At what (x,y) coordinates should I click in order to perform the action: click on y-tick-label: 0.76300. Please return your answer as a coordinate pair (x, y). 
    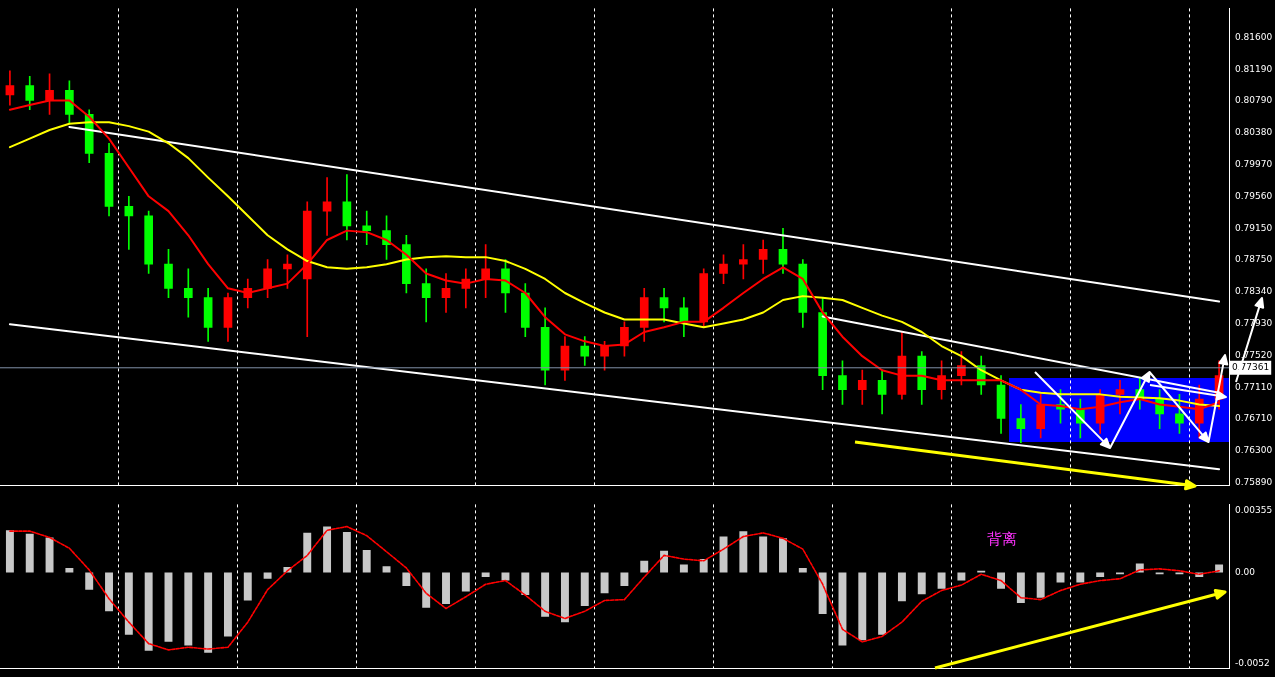
    Looking at the image, I should click on (1254, 449).